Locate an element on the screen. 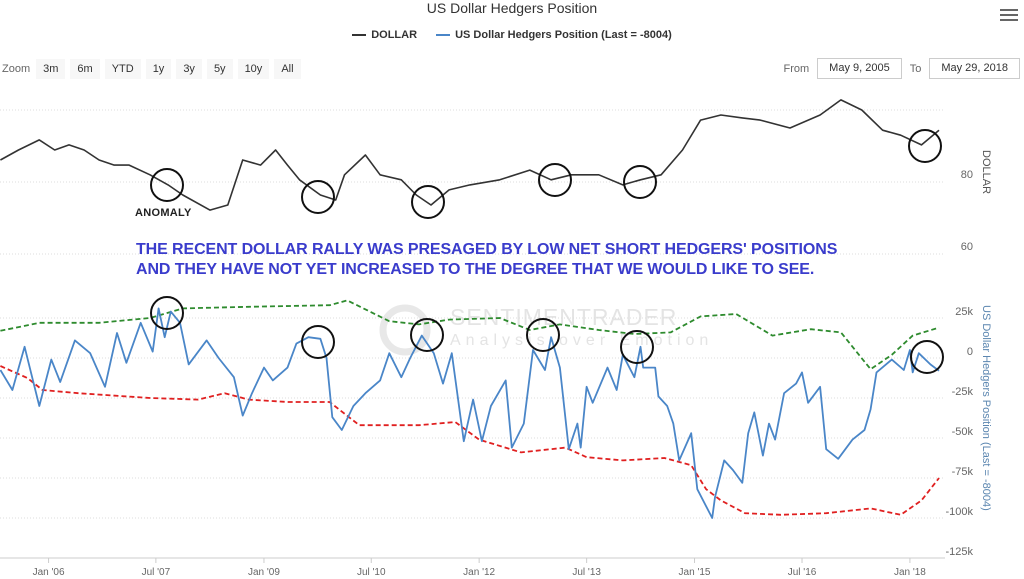 This screenshot has height=579, width=1024. date-range: From May 9, 2005 To May 29, 2018 is located at coordinates (901, 68).